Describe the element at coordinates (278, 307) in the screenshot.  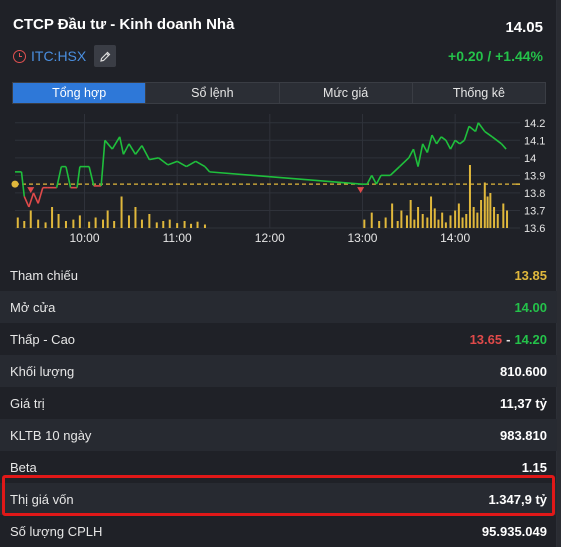
I see `stat-row-open: Mở cửa 14.00` at that location.